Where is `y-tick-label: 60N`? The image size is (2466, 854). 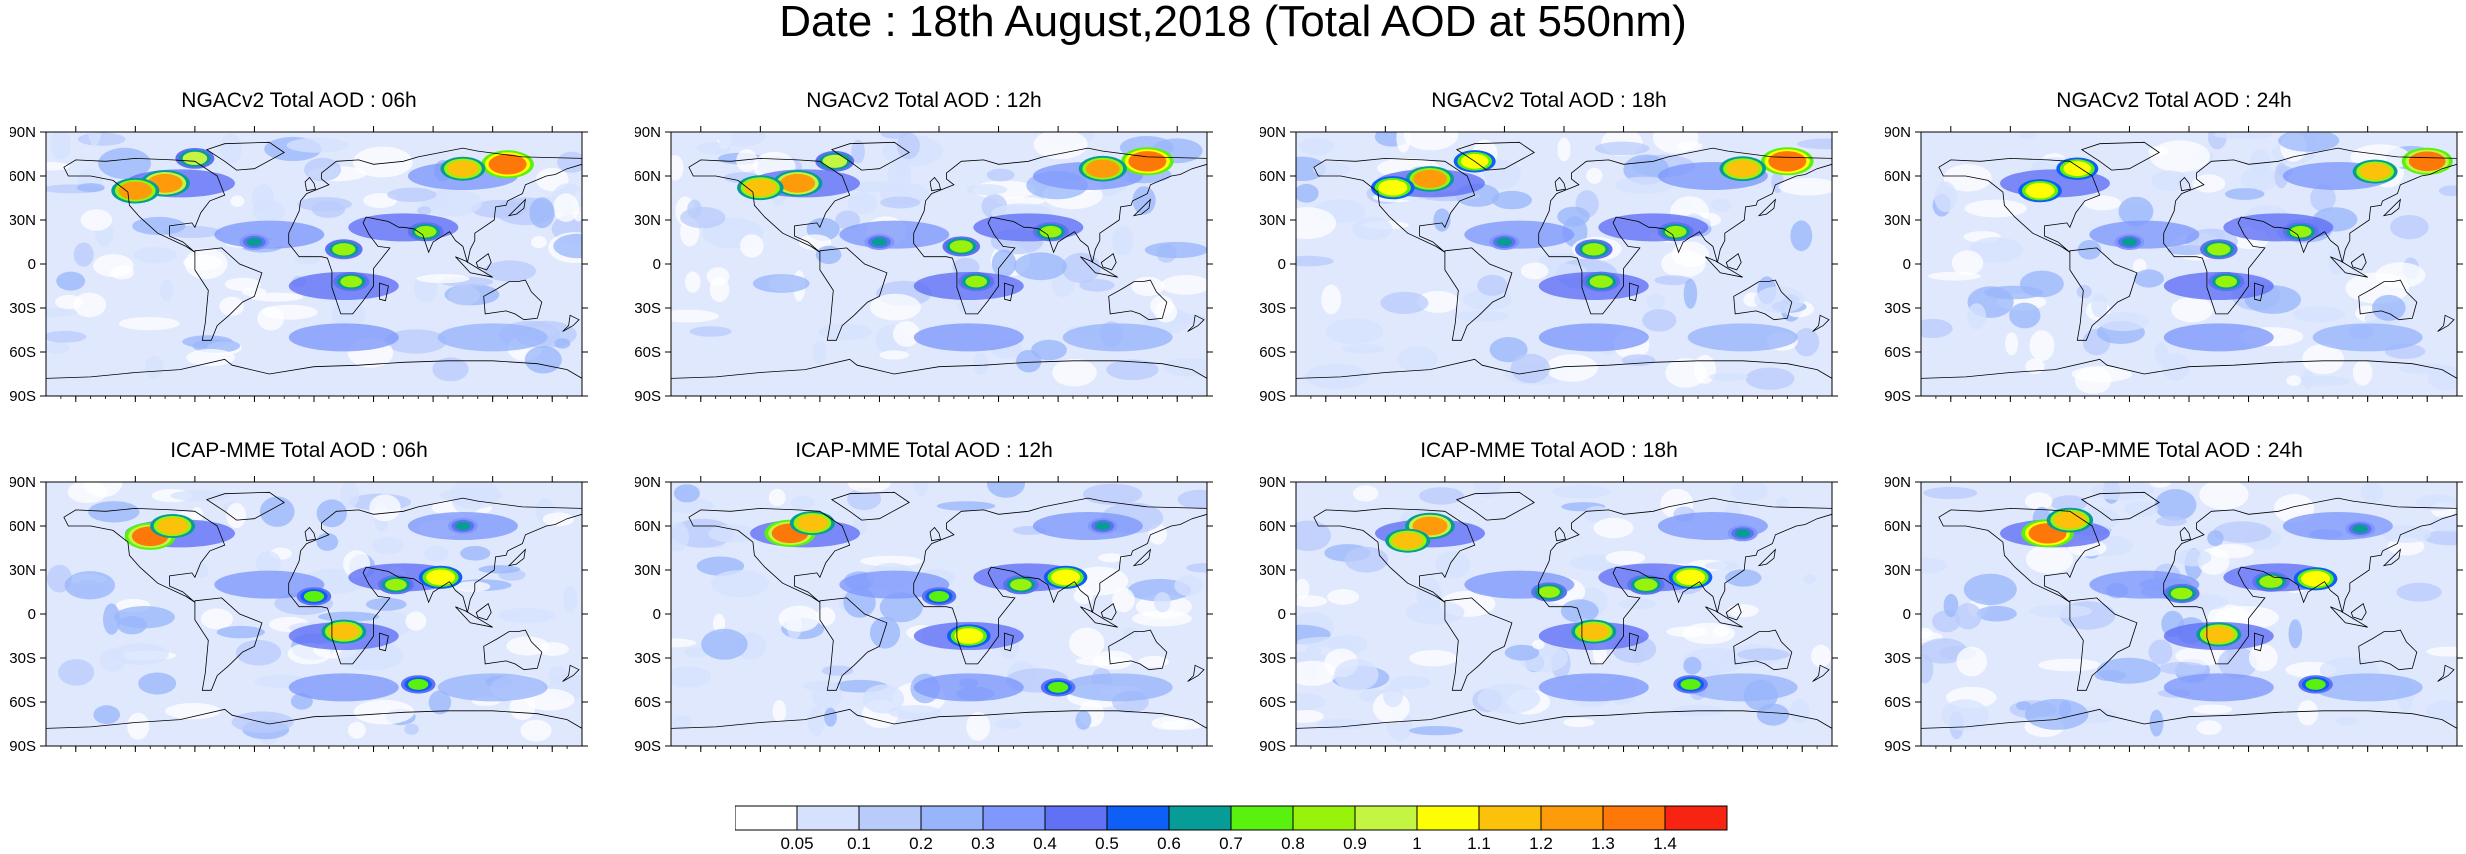 y-tick-label: 60N is located at coordinates (648, 176).